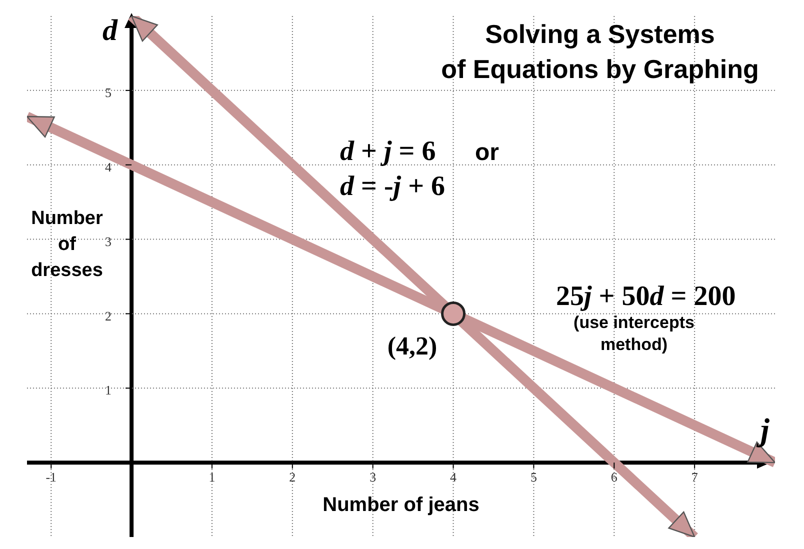 The width and height of the screenshot is (804, 549). I want to click on annotation: j, so click(763, 430).